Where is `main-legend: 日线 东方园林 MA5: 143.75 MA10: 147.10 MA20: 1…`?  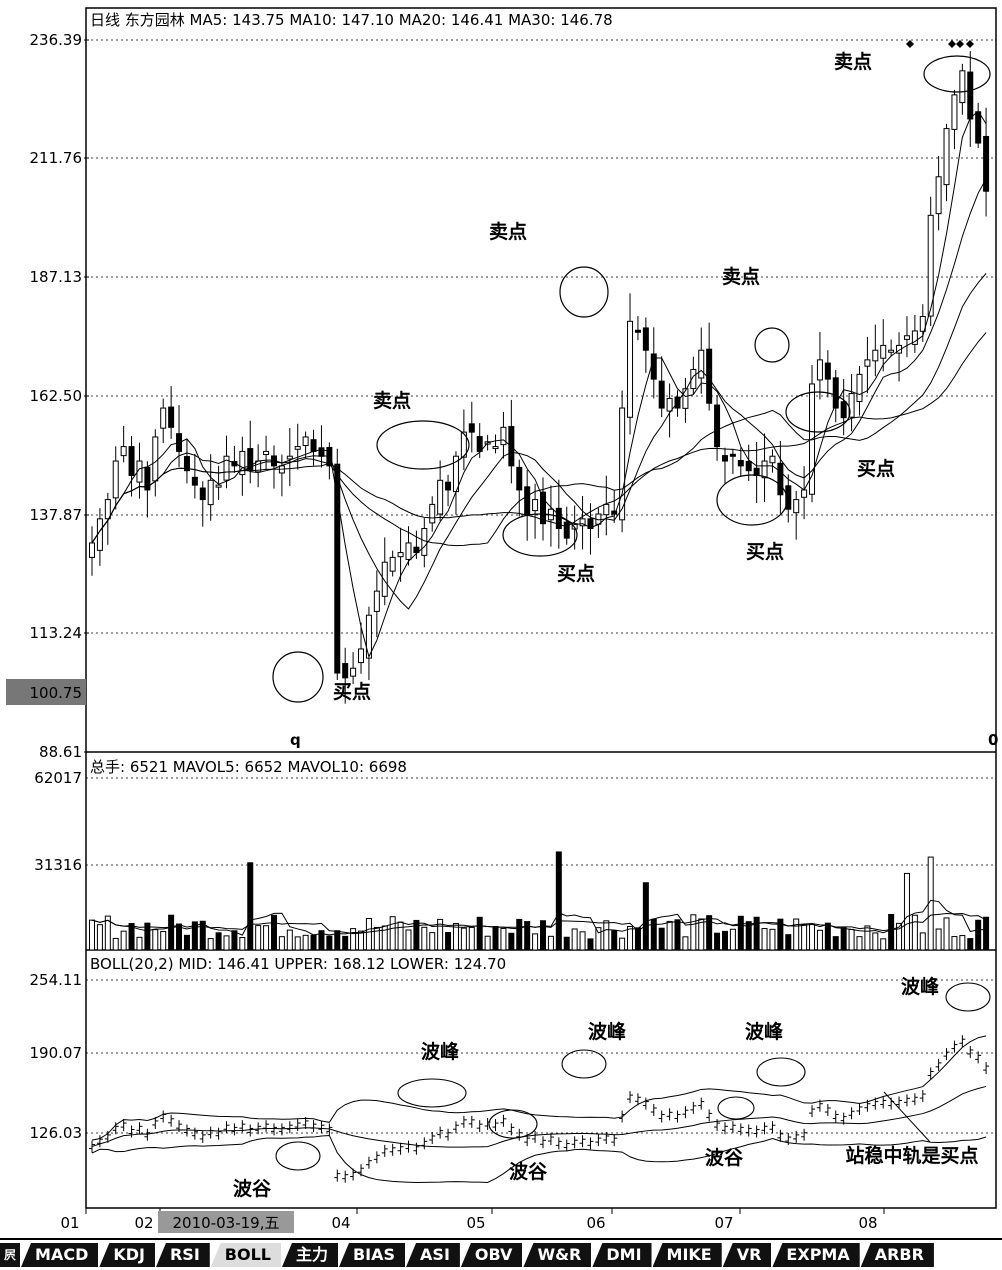
main-legend: 日线 东方园林 MA5: 143.75 MA10: 147.10 MA20: 1… is located at coordinates (351, 20).